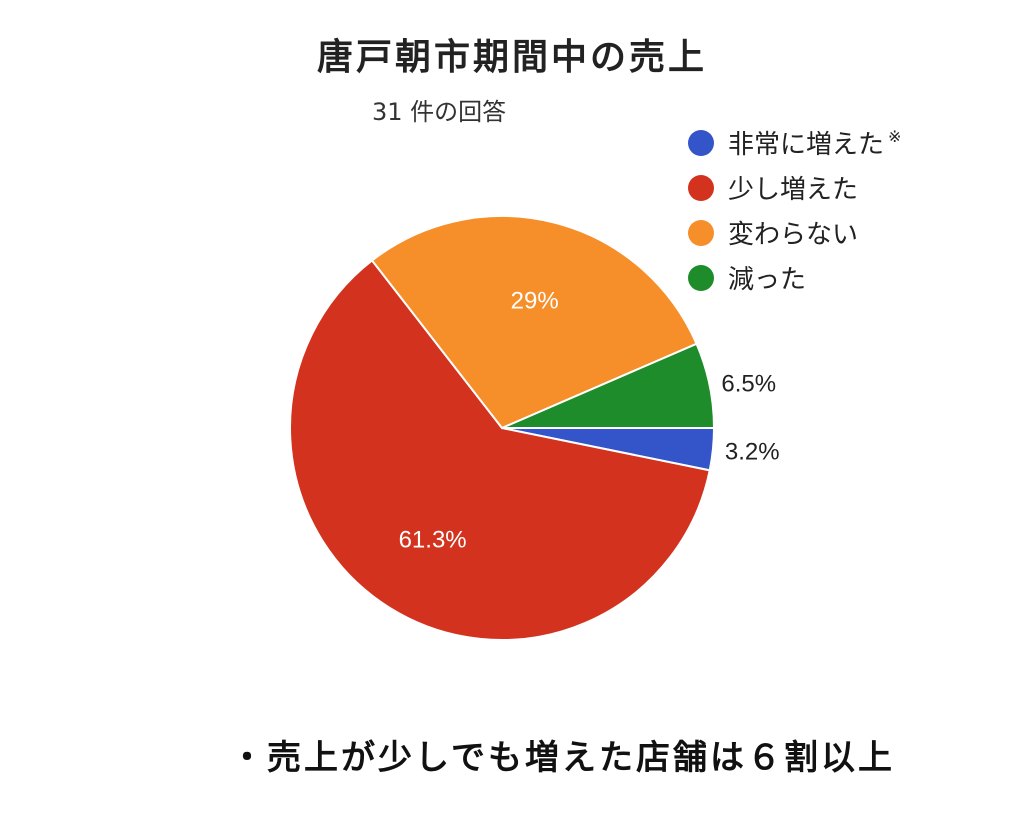 This screenshot has height=840, width=1024. What do you see at coordinates (433, 540) in the screenshot?
I see `label-slightly-increased: 61.3%` at bounding box center [433, 540].